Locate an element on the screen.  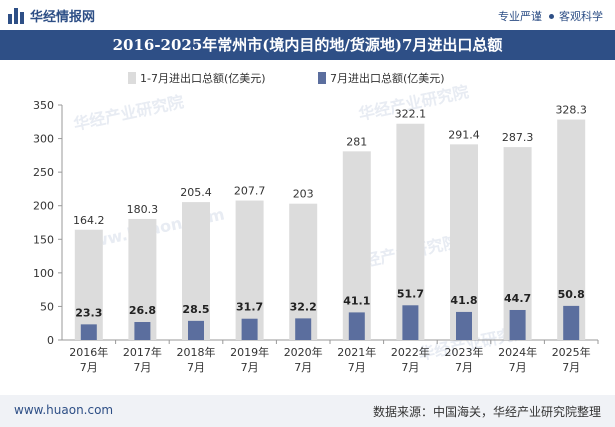
footer-website: www.huaon.com is located at coordinates (64, 410).